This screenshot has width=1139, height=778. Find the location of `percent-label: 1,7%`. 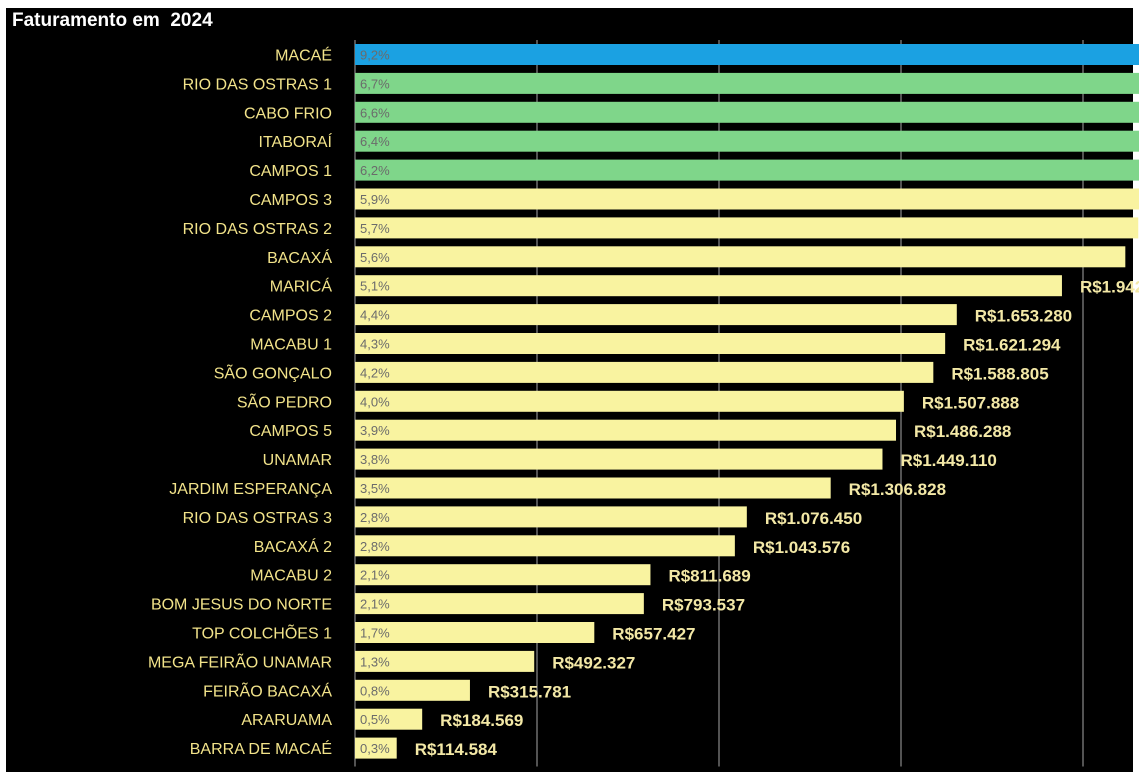

percent-label: 1,7% is located at coordinates (375, 633).